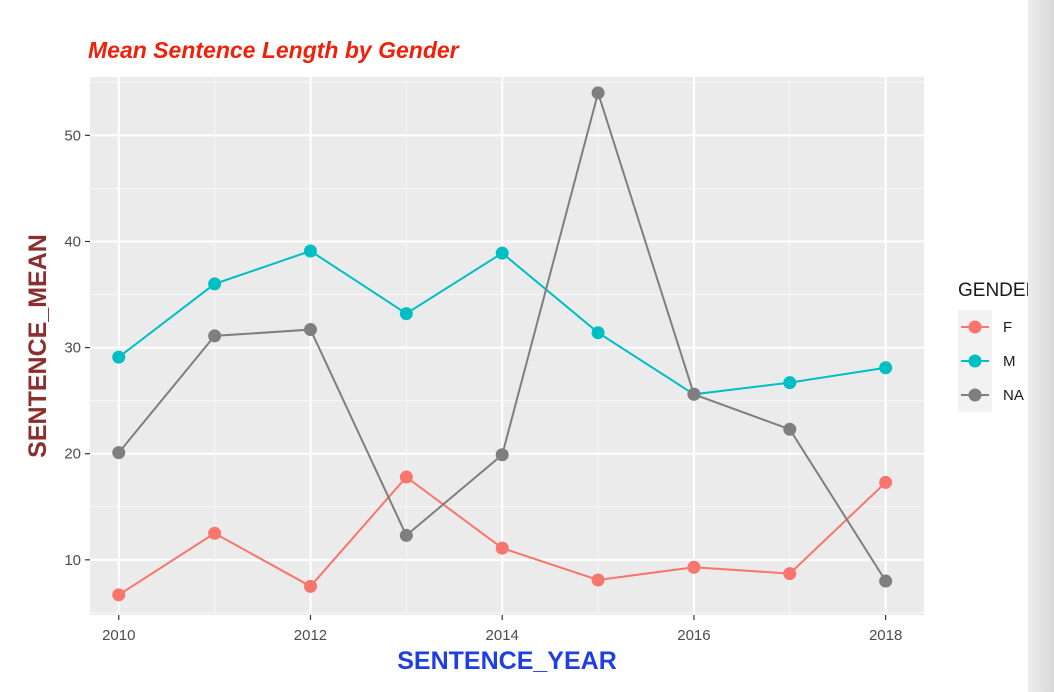 The image size is (1054, 692). Describe the element at coordinates (72, 560) in the screenshot. I see `y-tick-label: 10` at that location.